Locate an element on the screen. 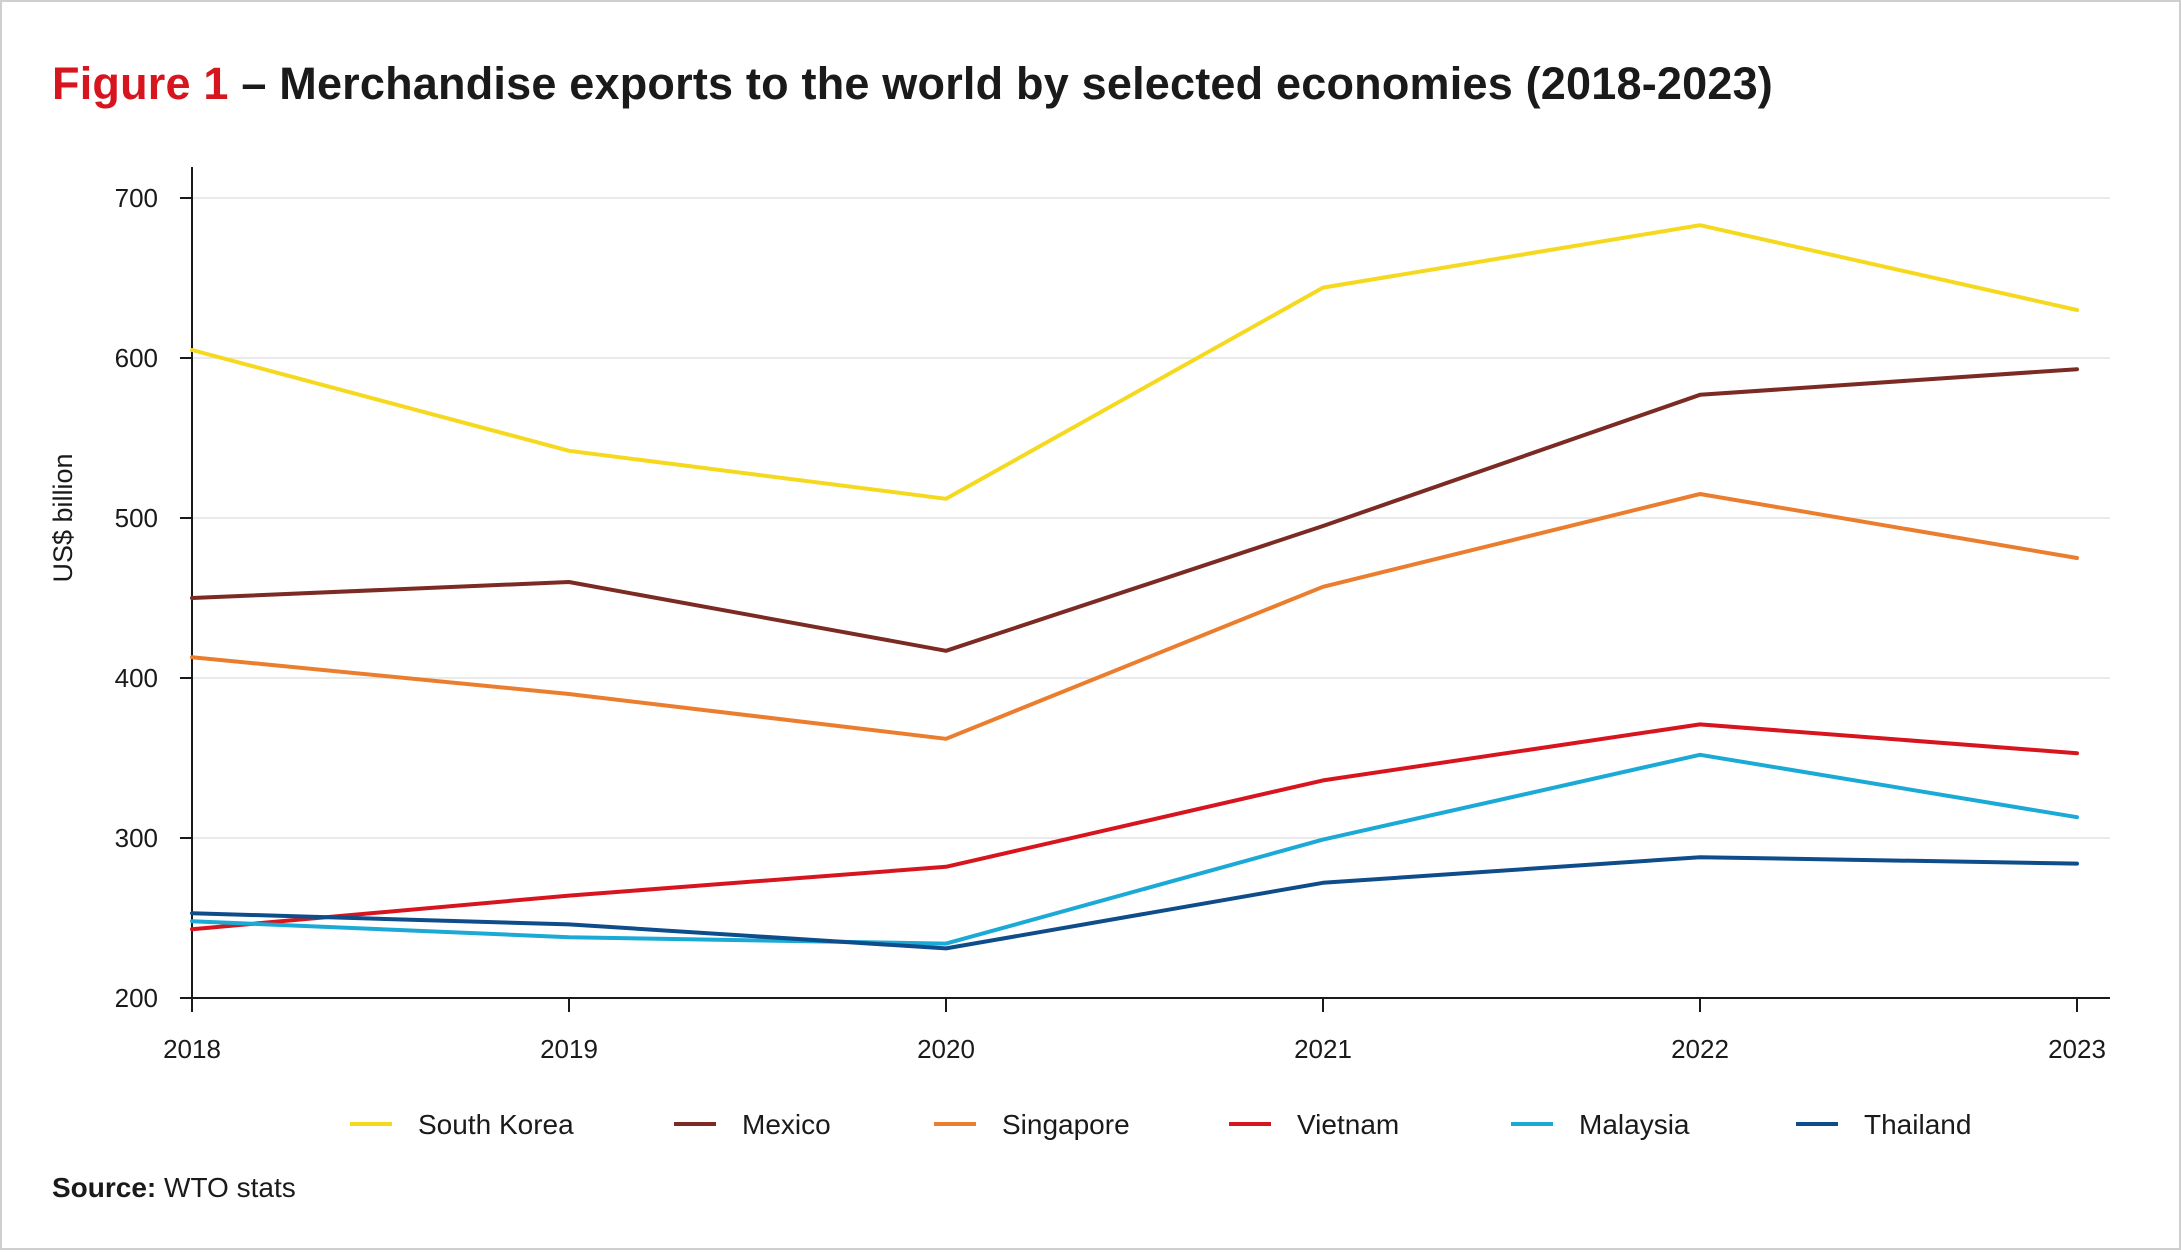 This screenshot has height=1252, width=2181. legend-label-singapore: Singapore is located at coordinates (1066, 1124).